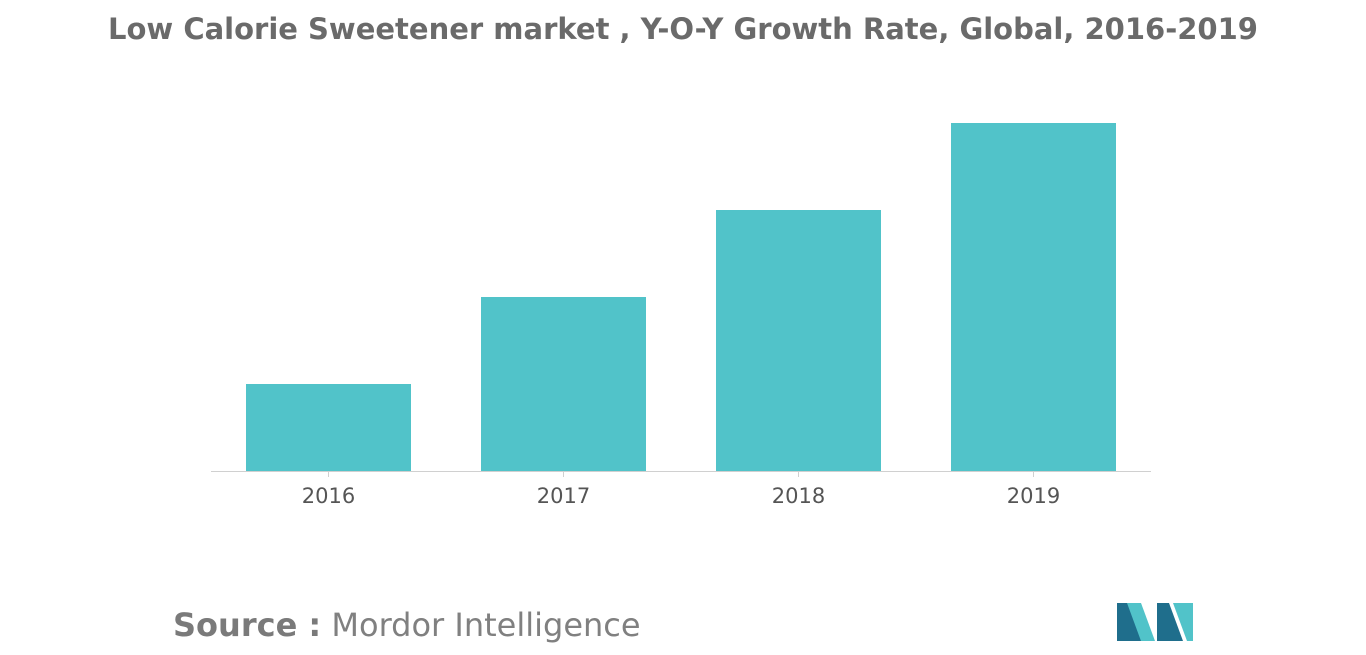 The width and height of the screenshot is (1366, 655). What do you see at coordinates (798, 496) in the screenshot?
I see `x-tick-label-2018: 2018` at bounding box center [798, 496].